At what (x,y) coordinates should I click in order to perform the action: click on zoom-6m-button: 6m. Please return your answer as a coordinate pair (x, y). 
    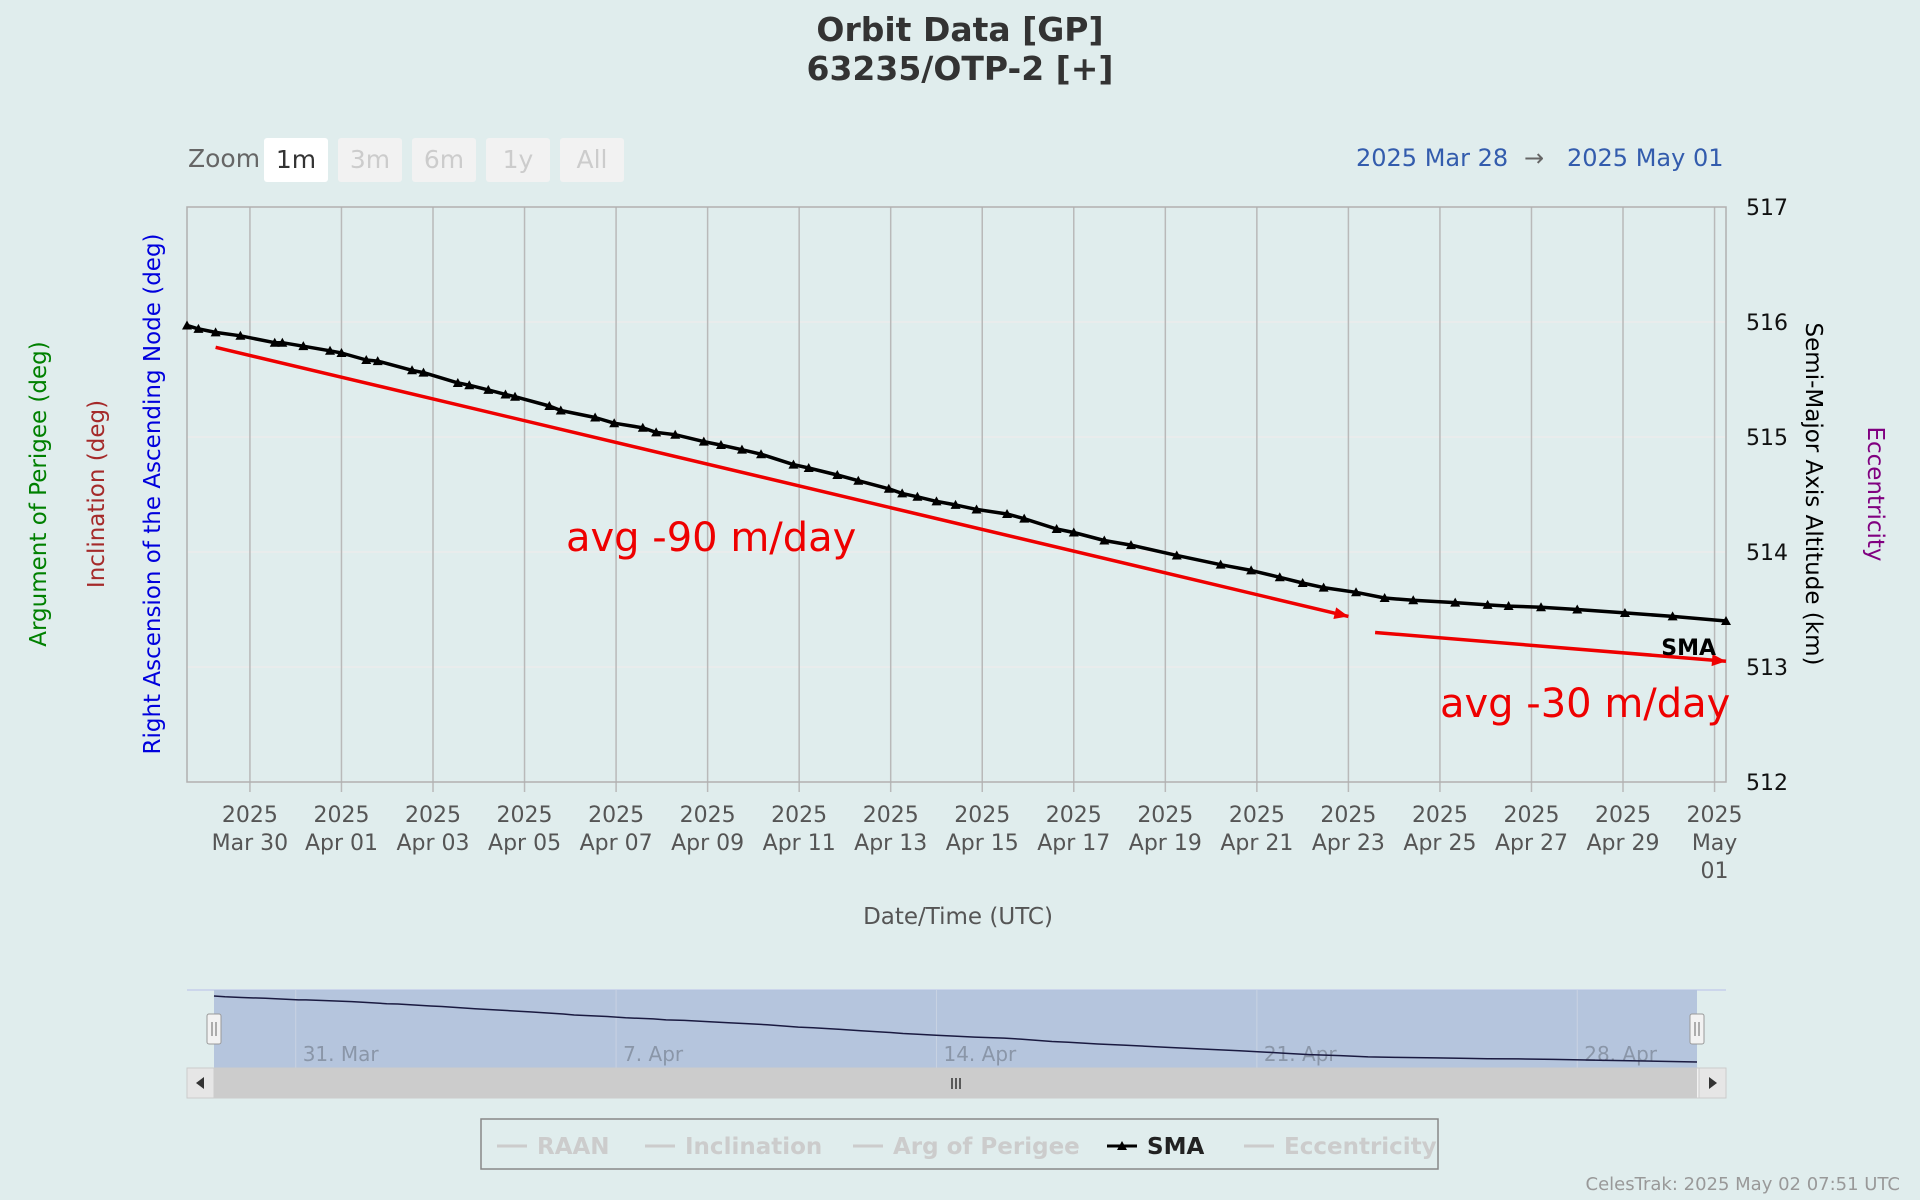
    Looking at the image, I should click on (444, 160).